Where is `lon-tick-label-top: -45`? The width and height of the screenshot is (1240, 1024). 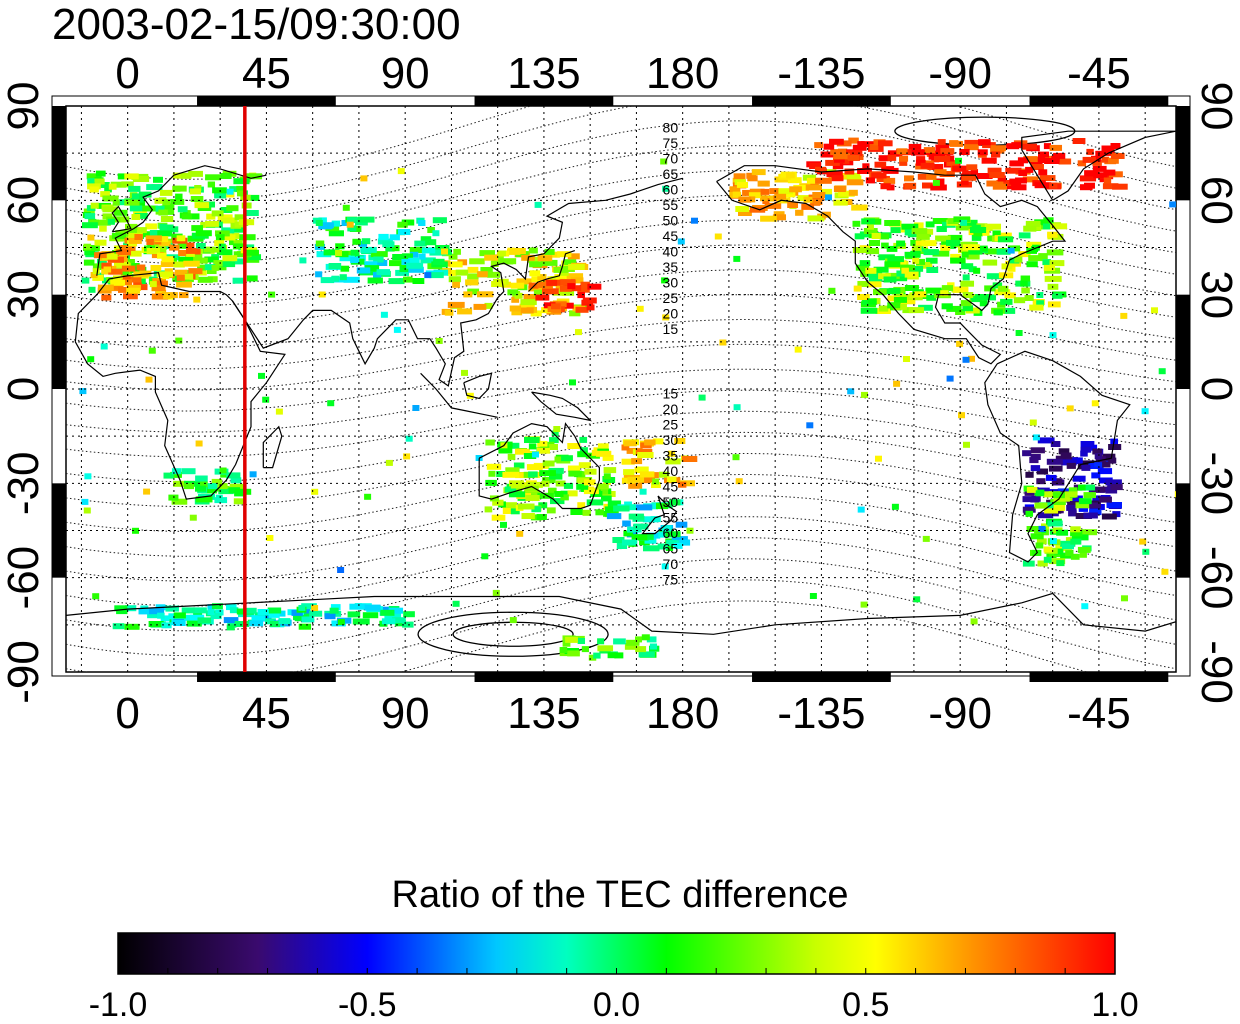
lon-tick-label-top: -45 is located at coordinates (1099, 73).